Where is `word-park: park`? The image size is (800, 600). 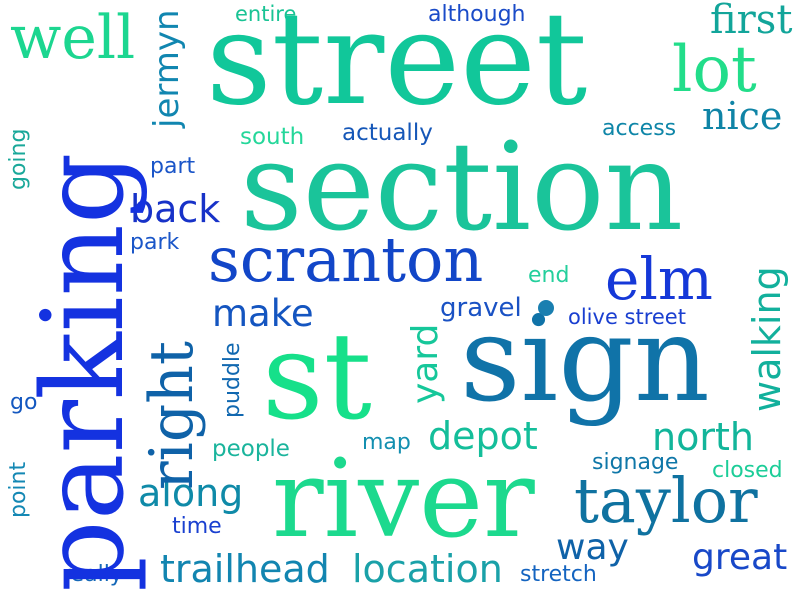
word-park: park is located at coordinates (155, 242).